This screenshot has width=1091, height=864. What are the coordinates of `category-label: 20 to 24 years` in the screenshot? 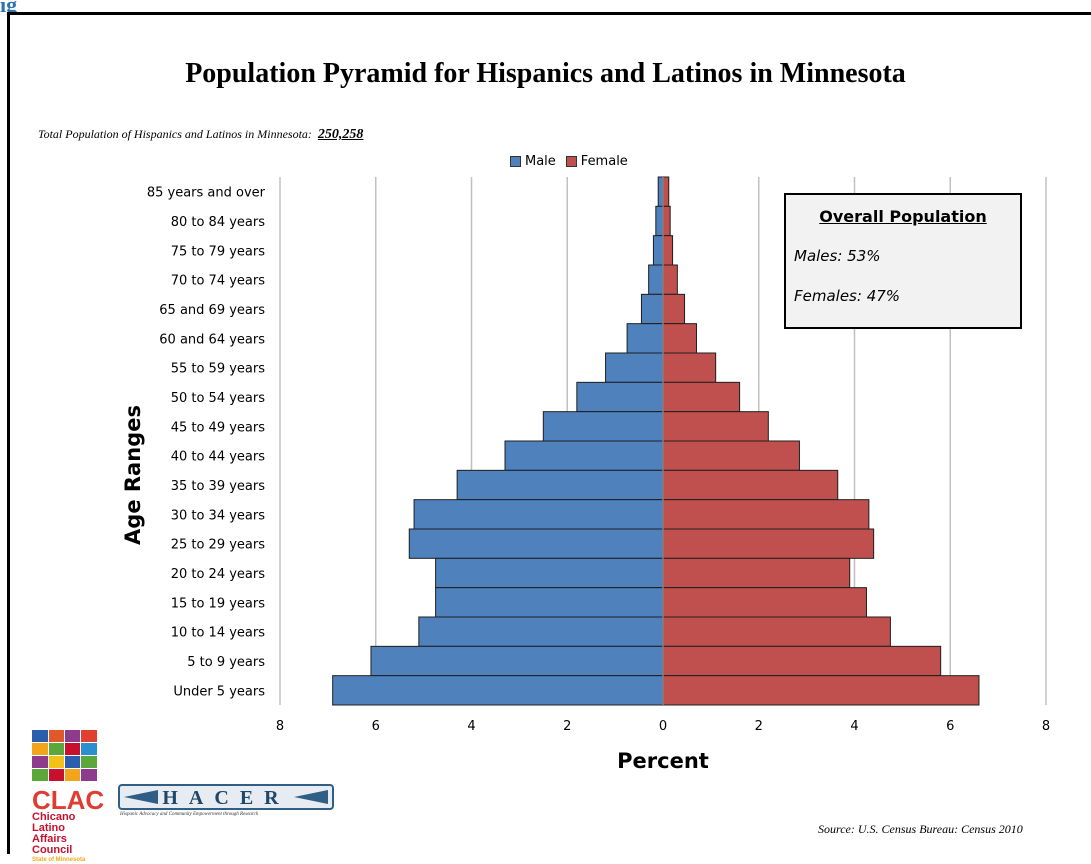 It's located at (218, 574).